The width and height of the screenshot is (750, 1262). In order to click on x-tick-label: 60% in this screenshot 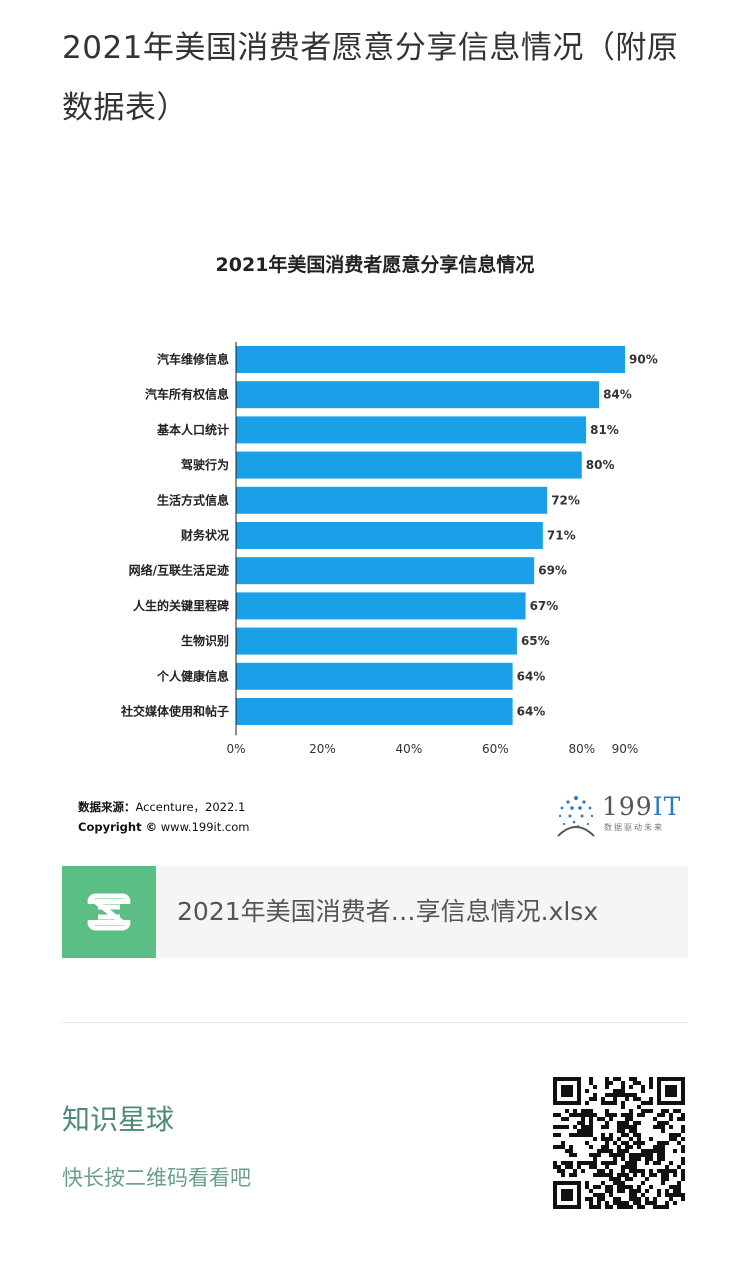, I will do `click(495, 749)`.